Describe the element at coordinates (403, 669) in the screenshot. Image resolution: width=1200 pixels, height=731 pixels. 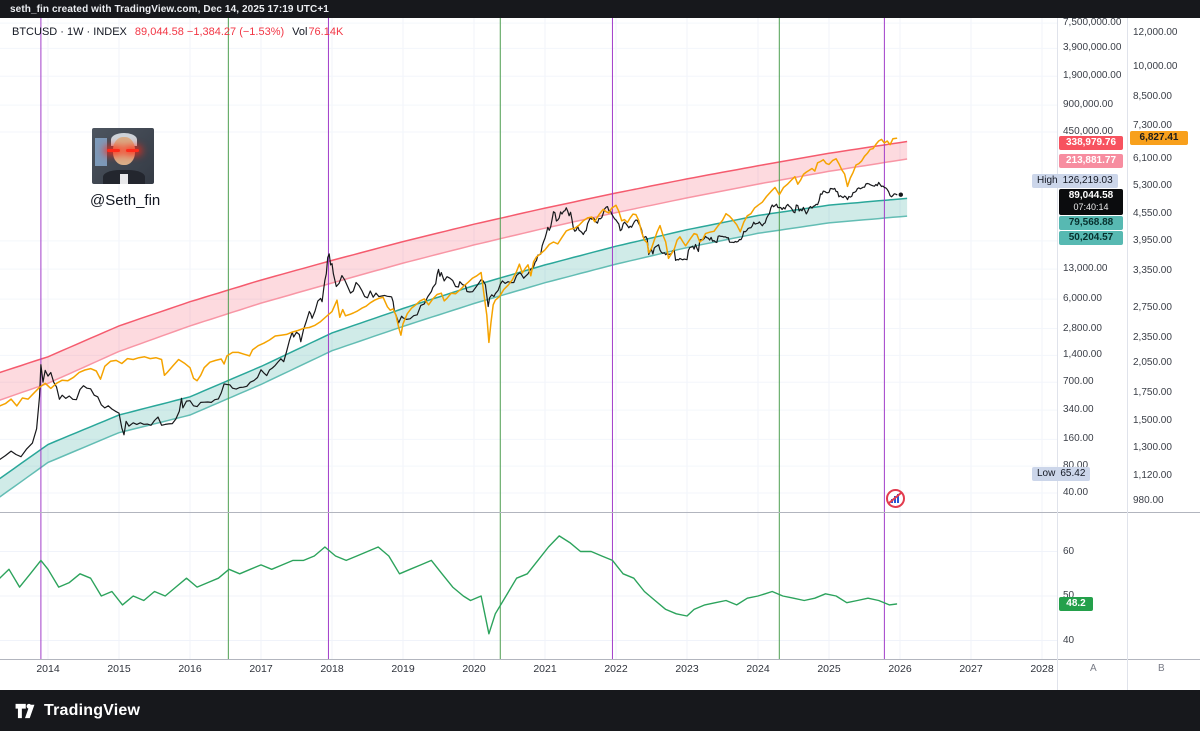
I see `year-label: 2019` at that location.